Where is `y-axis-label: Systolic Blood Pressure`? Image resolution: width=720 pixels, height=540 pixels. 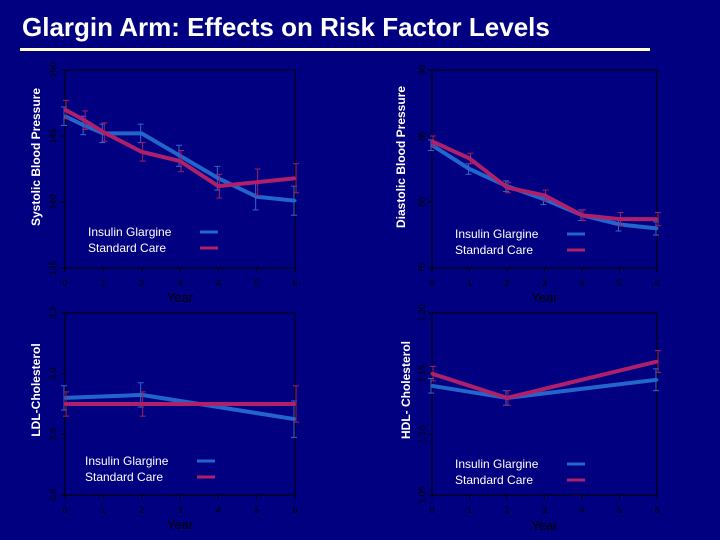 y-axis-label: Systolic Blood Pressure is located at coordinates (36, 157).